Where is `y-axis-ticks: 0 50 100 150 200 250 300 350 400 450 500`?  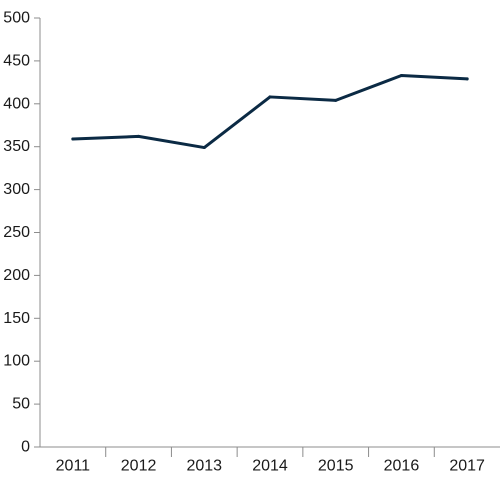 y-axis-ticks: 0 50 100 150 200 250 300 350 400 450 500 is located at coordinates (21, 233).